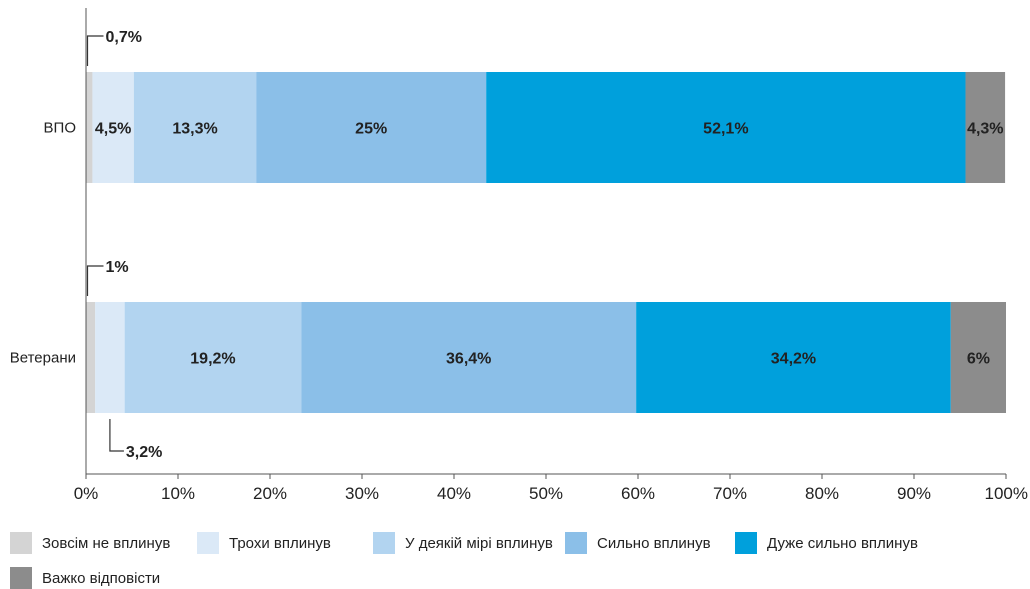 This screenshot has height=589, width=1030. Describe the element at coordinates (280, 543) in the screenshot. I see `legend-label: Трохи вплинув` at that location.